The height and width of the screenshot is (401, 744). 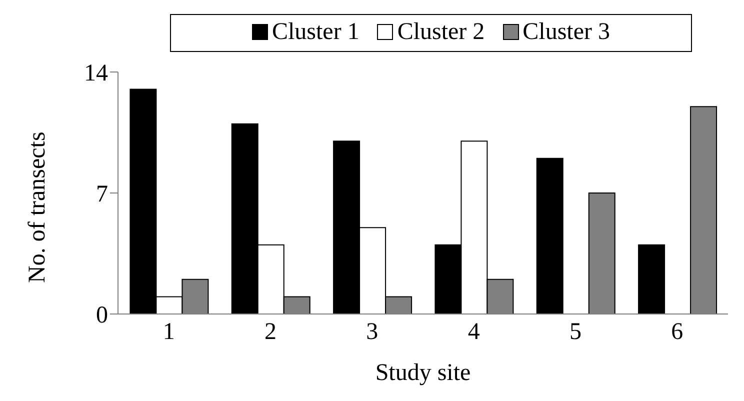 I want to click on legend-label: Cluster 3, so click(x=566, y=32).